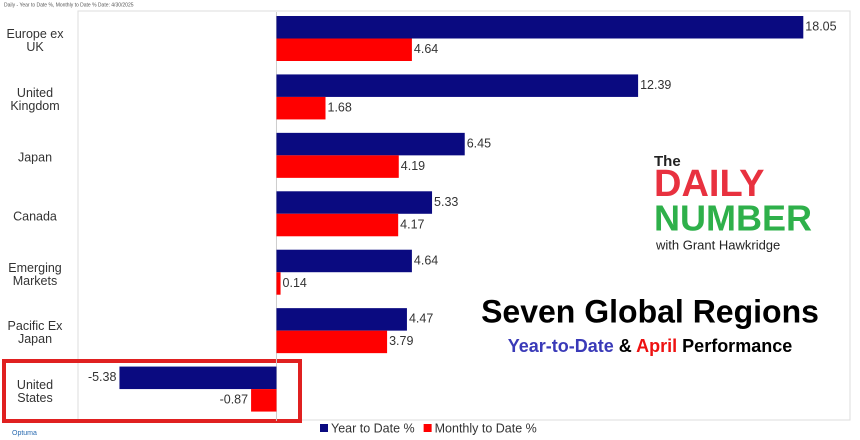 The height and width of the screenshot is (440, 860). I want to click on subtitle-part: Year-to-Date, so click(561, 346).